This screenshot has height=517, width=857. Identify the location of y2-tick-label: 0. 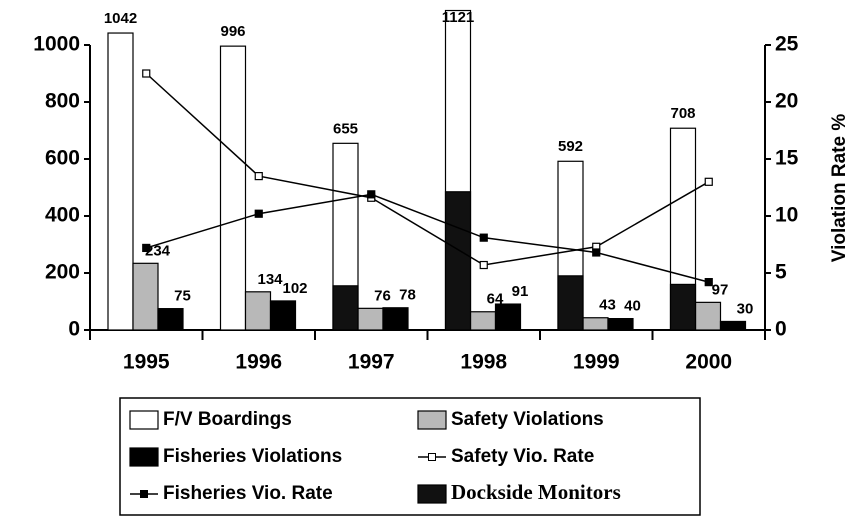
(781, 329).